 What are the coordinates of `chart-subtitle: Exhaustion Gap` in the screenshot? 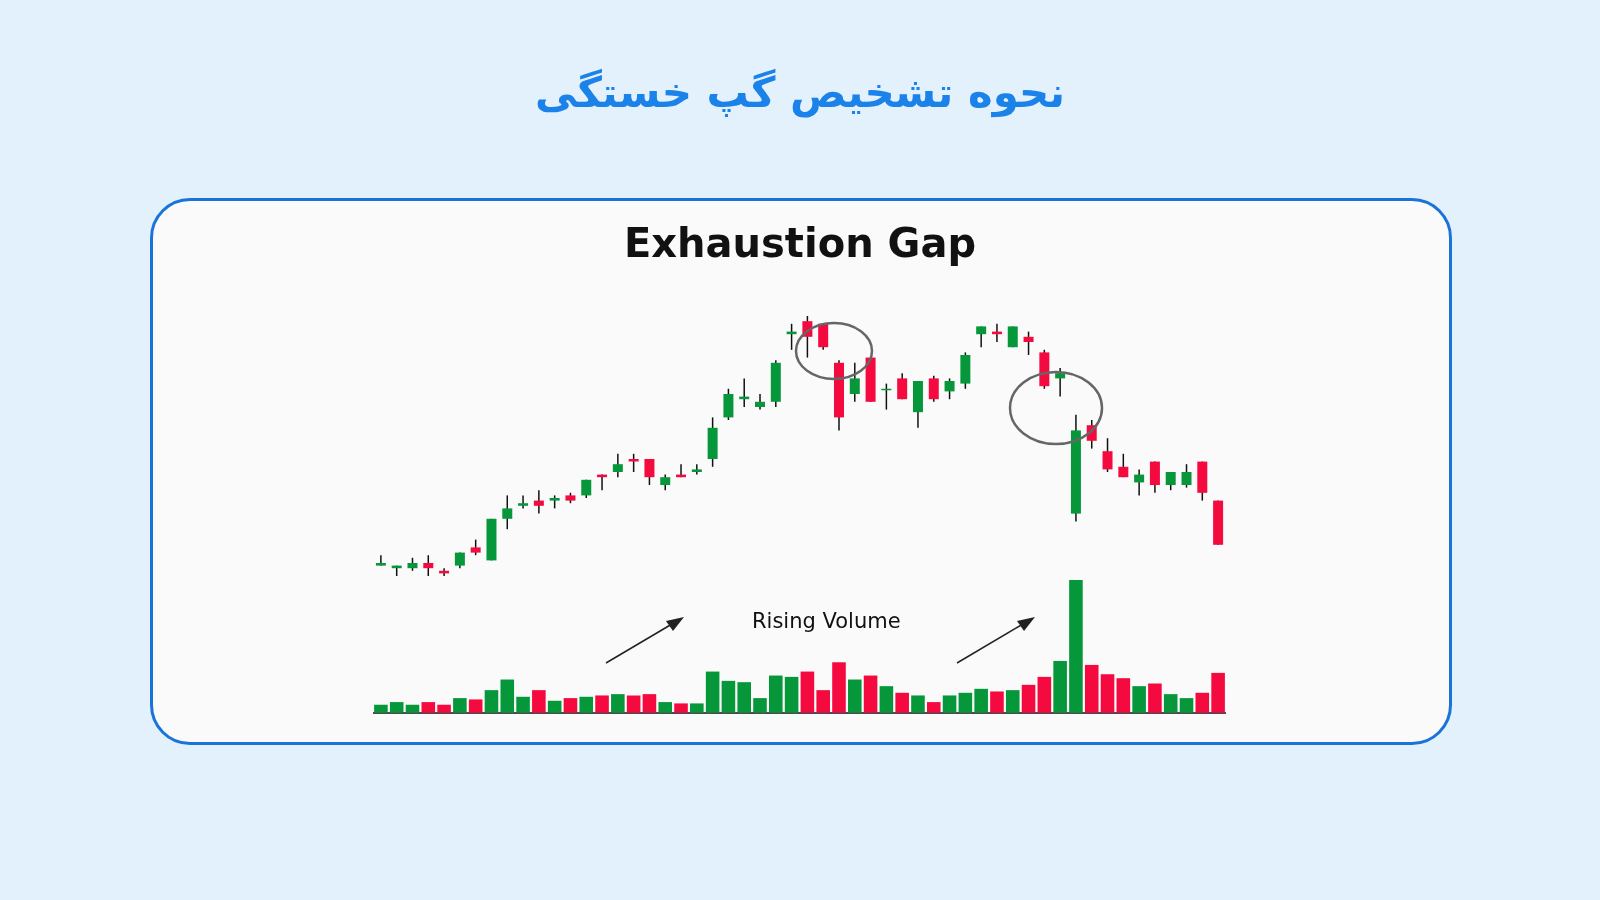 It's located at (800, 243).